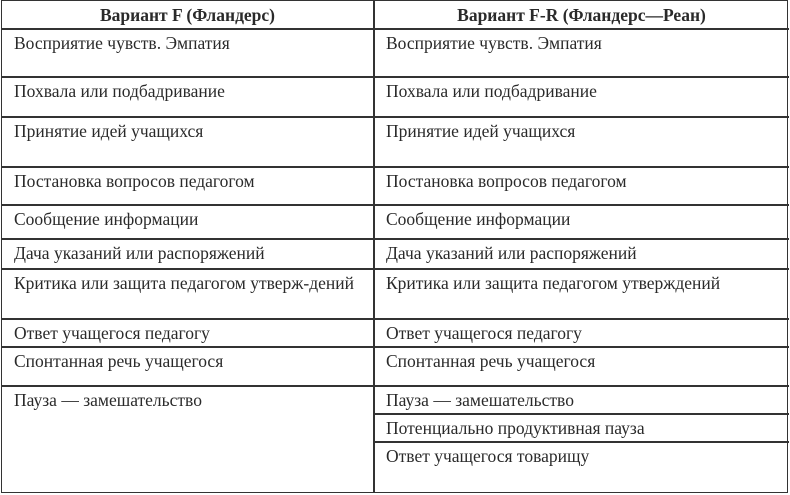 This screenshot has height=495, width=790. I want to click on table-cell: Потенциально продуктивная пауза, so click(515, 428).